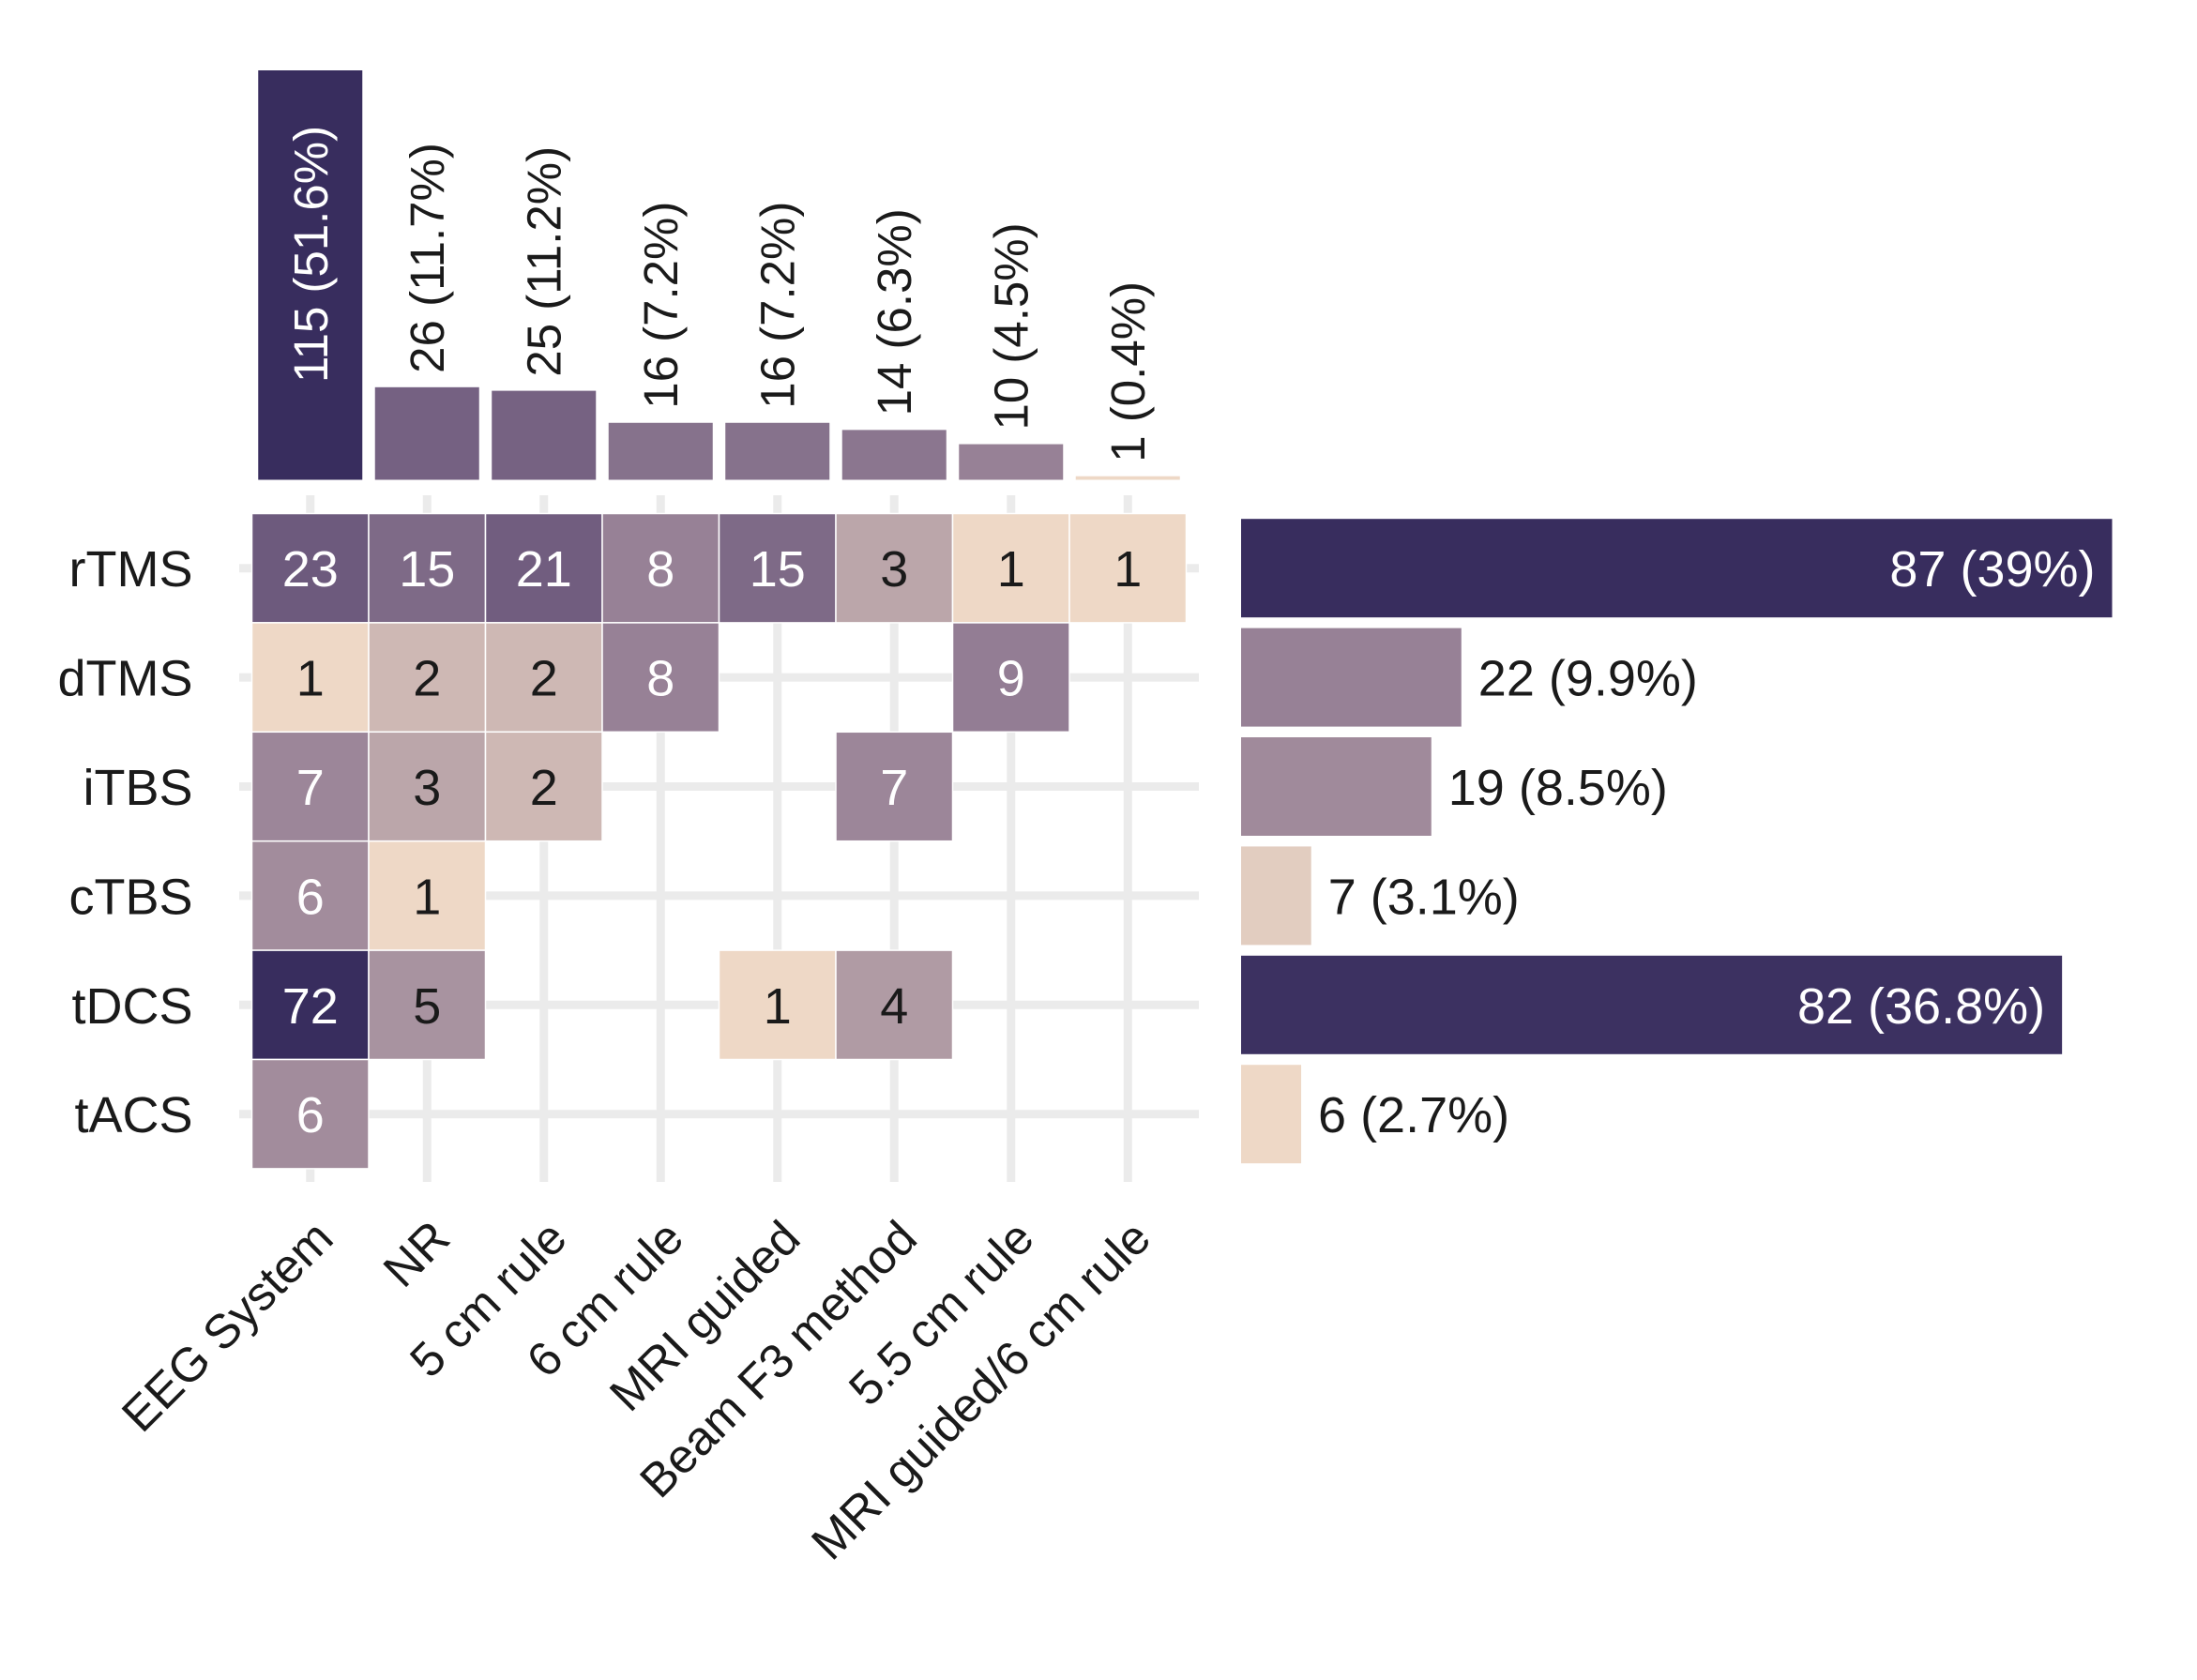 Image resolution: width=2197 pixels, height=1680 pixels. What do you see at coordinates (417, 1253) in the screenshot?
I see `column-label: NR` at bounding box center [417, 1253].